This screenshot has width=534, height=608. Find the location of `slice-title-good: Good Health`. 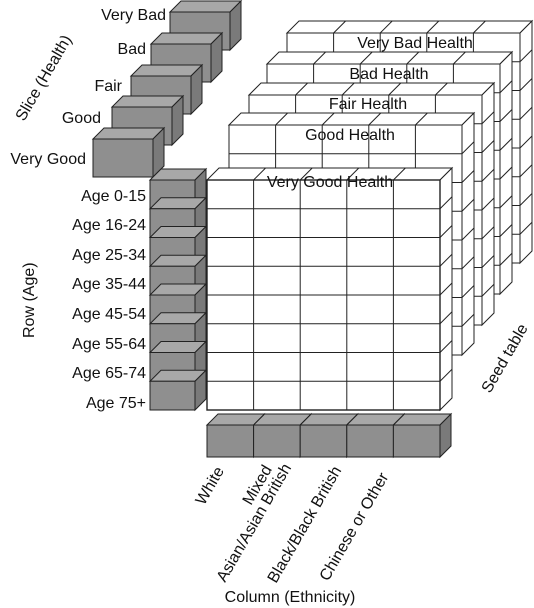

slice-title-good: Good Health is located at coordinates (350, 135).